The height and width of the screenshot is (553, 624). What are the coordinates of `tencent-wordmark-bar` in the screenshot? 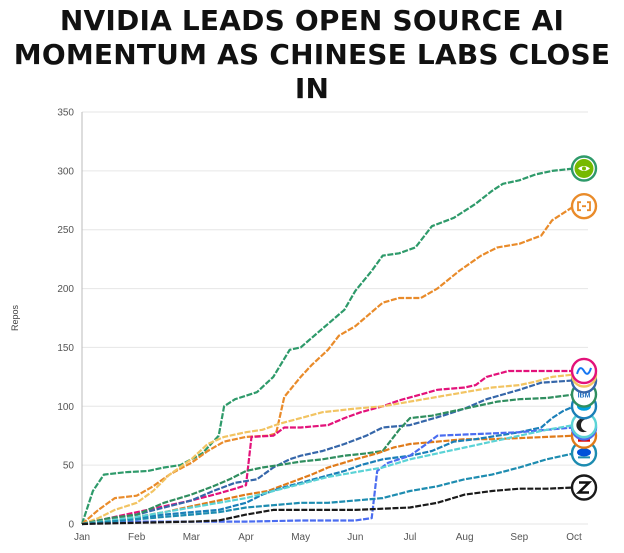 It's located at (584, 457).